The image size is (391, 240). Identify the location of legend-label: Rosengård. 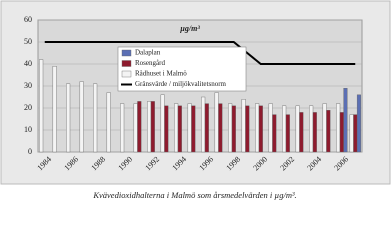
(150, 63).